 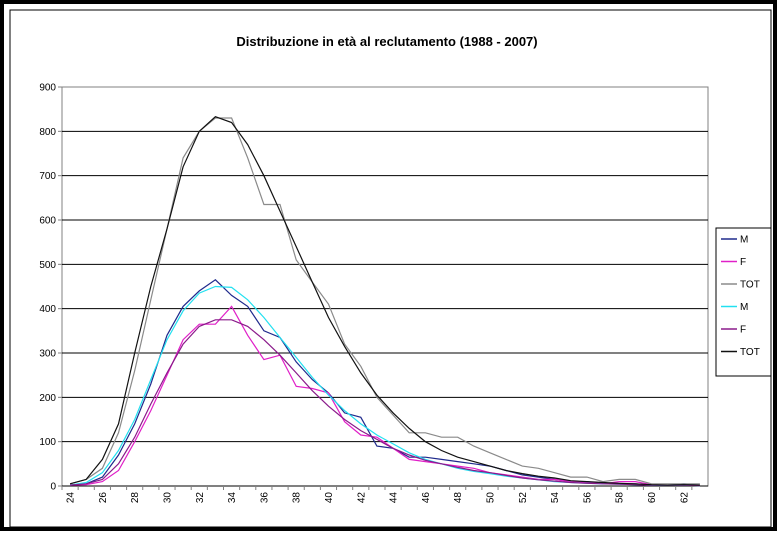 I want to click on x-tick-label: 56, so click(x=587, y=498).